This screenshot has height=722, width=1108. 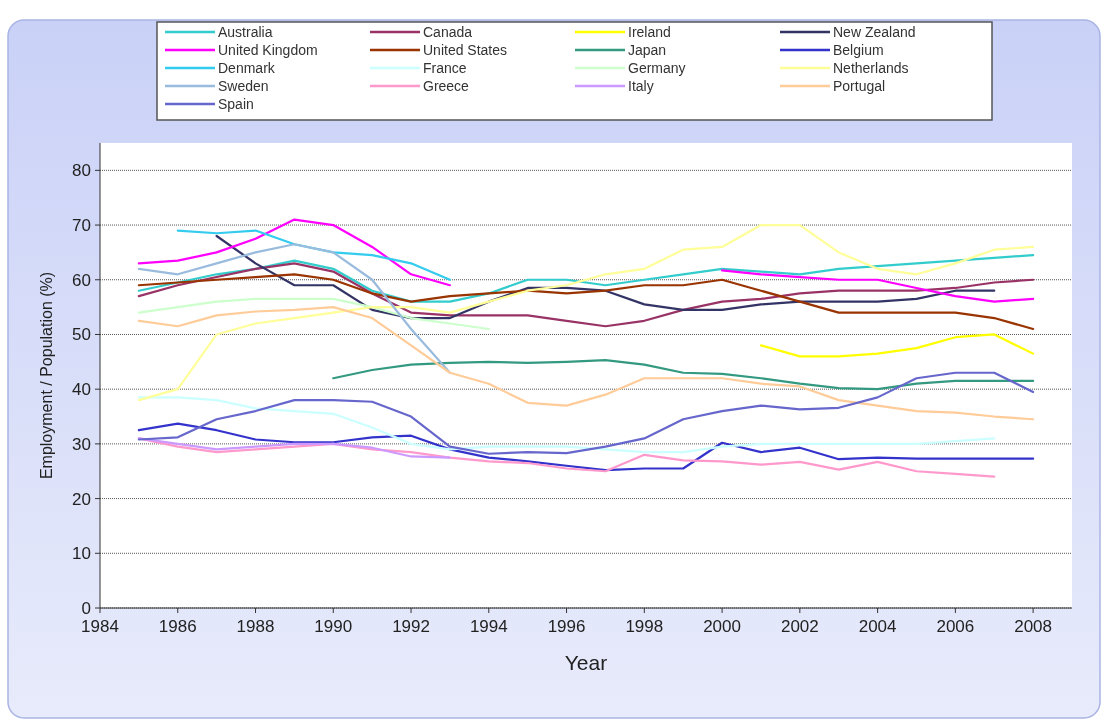 What do you see at coordinates (799, 626) in the screenshot?
I see `x-tick-label: 2002` at bounding box center [799, 626].